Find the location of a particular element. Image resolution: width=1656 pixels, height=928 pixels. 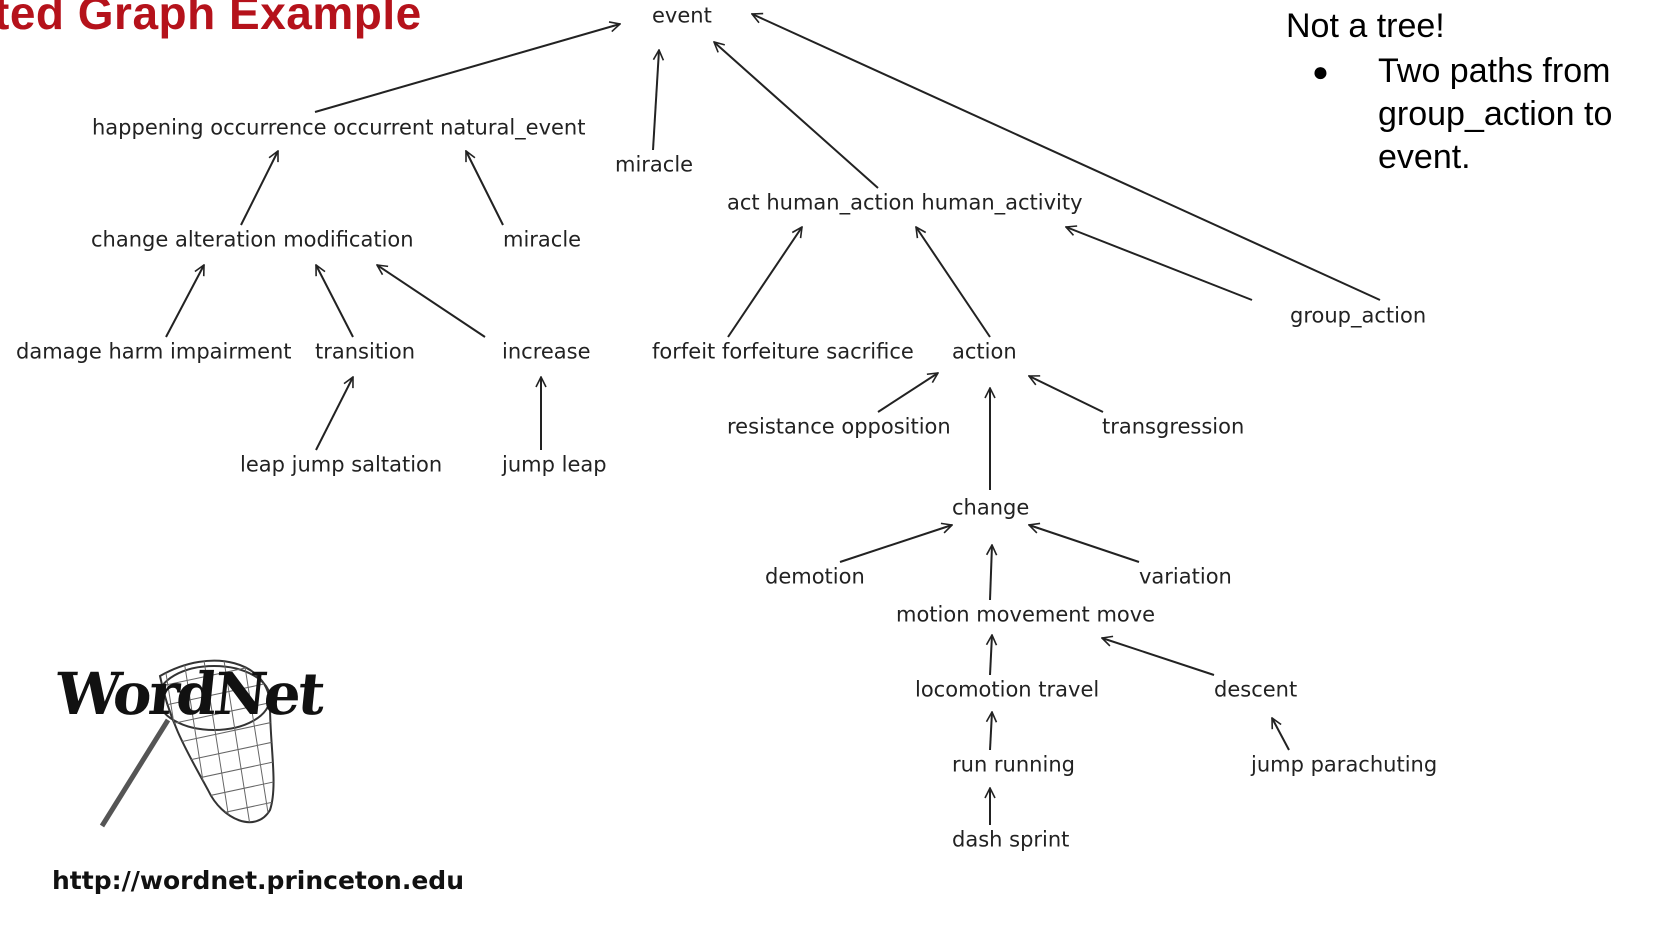

node-descent: descent is located at coordinates (1256, 689).